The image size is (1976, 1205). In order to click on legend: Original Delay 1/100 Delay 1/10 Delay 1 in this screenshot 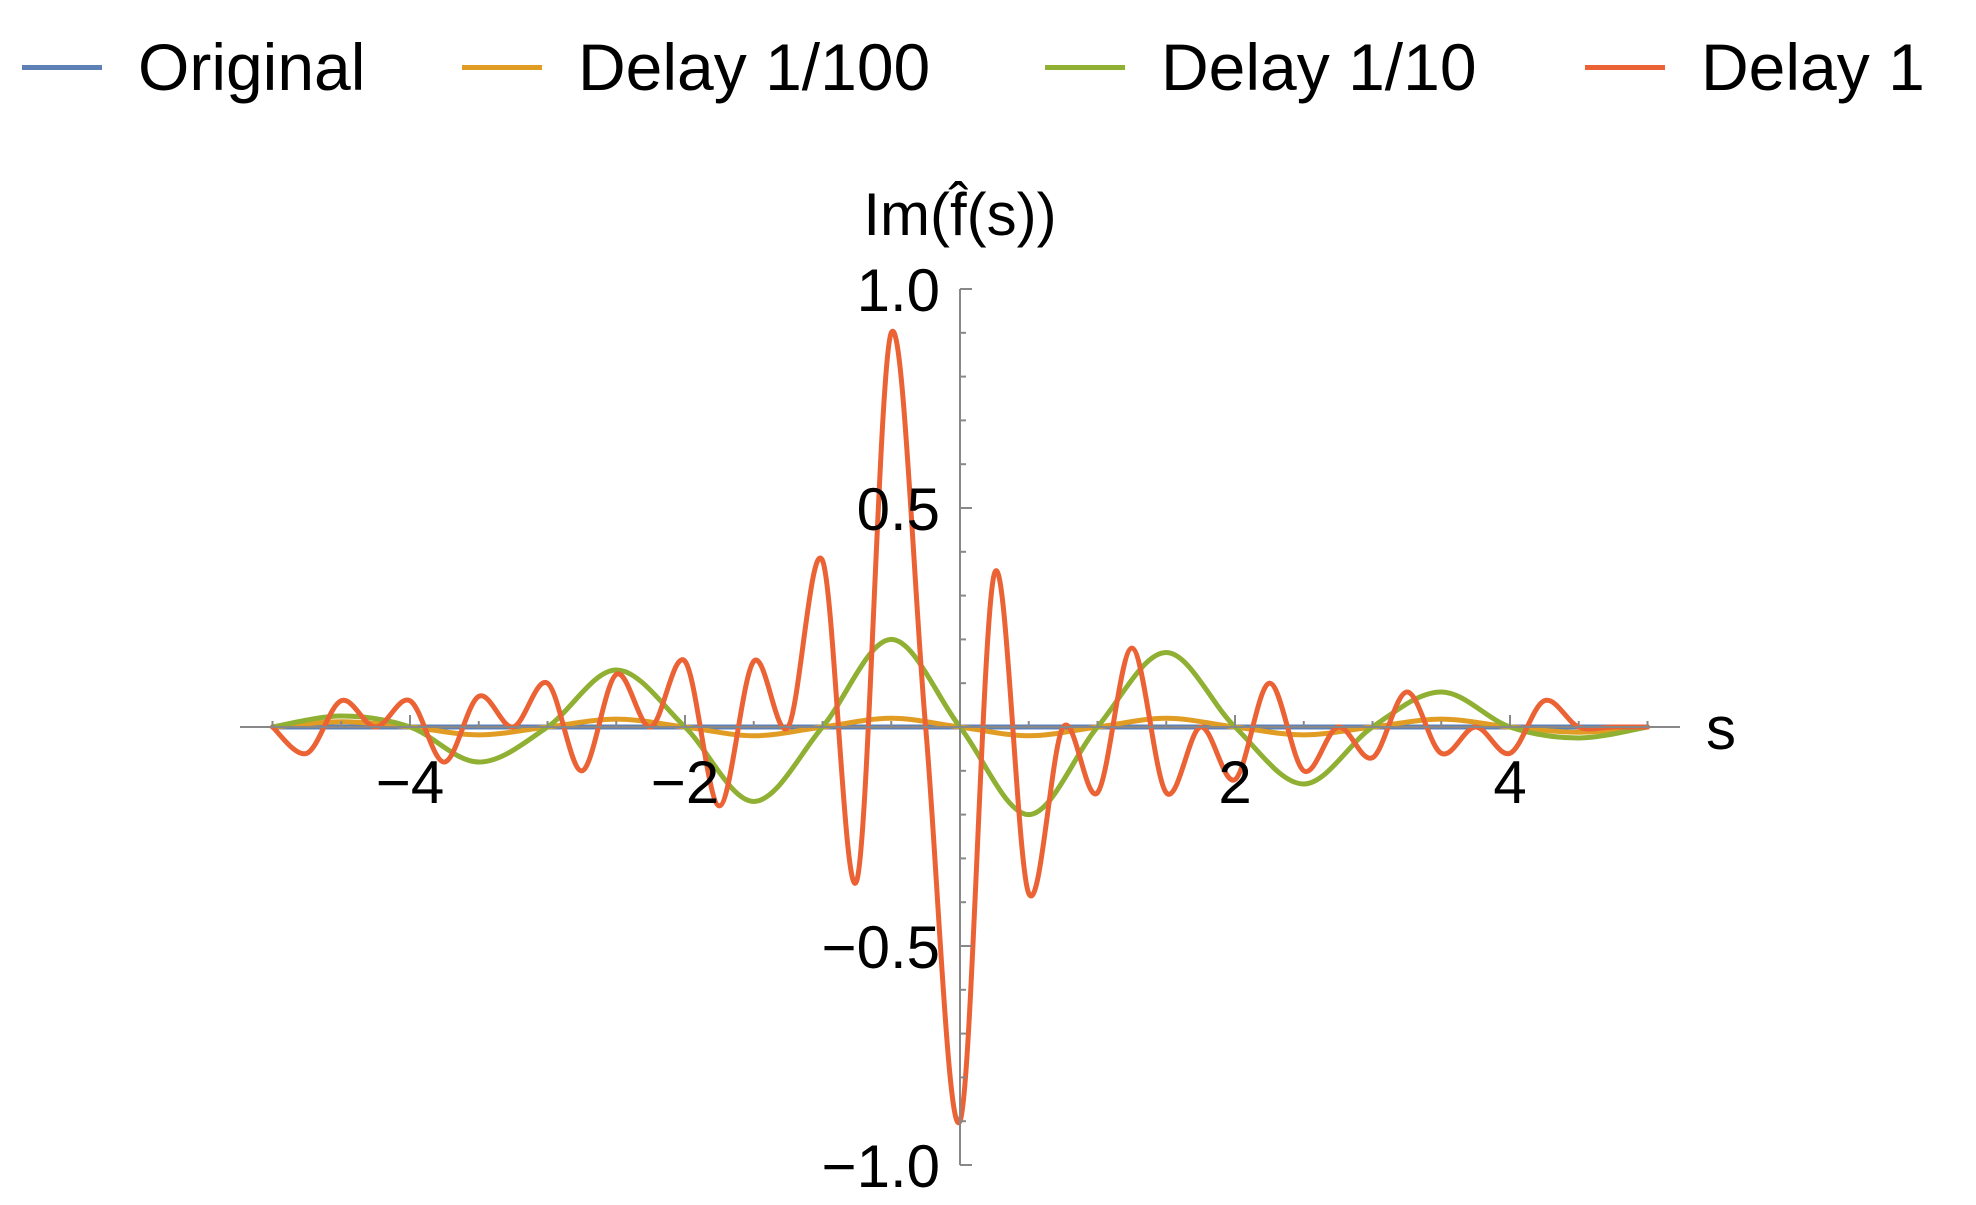, I will do `click(988, 67)`.